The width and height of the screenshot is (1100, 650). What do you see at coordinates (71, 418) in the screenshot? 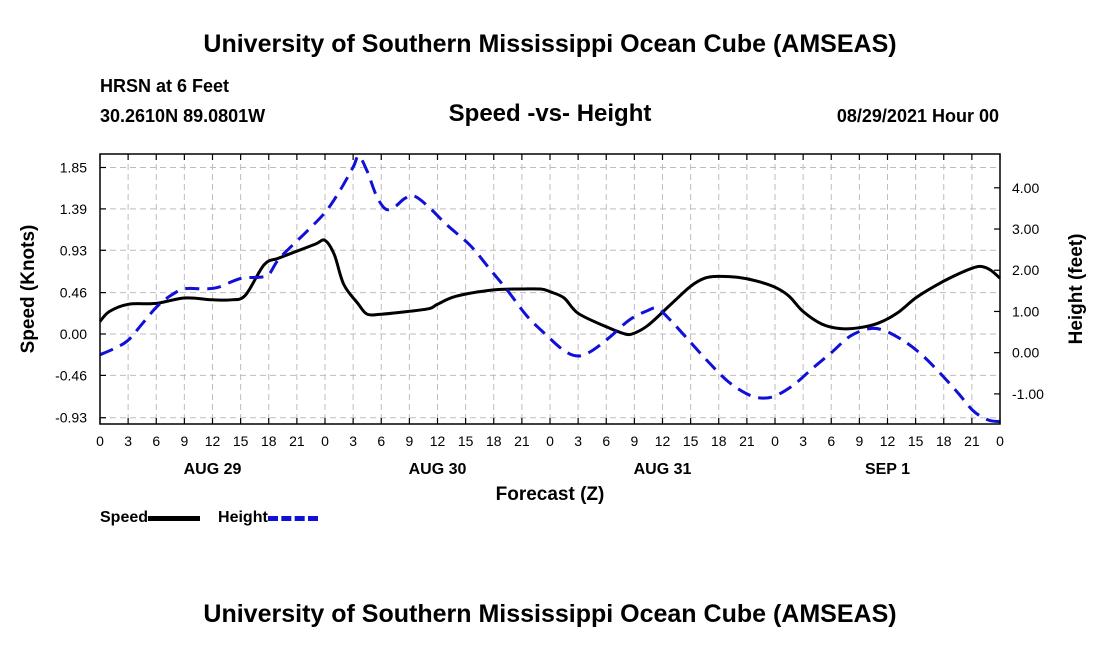
I see `y-tick-label-left: -0.93` at bounding box center [71, 418].